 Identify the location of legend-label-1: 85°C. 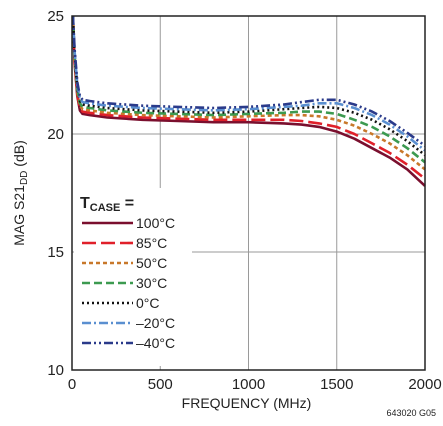
(151, 243).